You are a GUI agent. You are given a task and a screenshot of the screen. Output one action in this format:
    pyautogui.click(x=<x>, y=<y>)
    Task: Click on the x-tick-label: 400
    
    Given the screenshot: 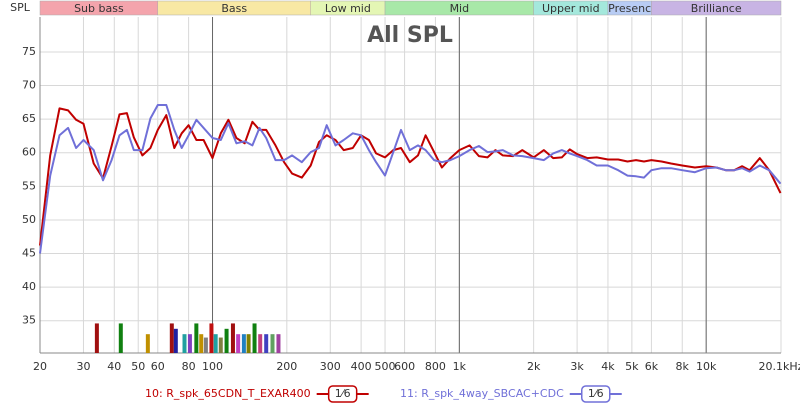 What is the action you would take?
    pyautogui.click(x=361, y=366)
    